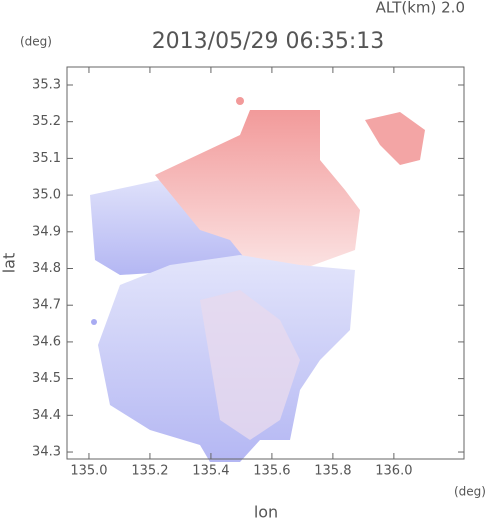 The height and width of the screenshot is (521, 491). What do you see at coordinates (46, 415) in the screenshot?
I see `y-tick-label: 34.4` at bounding box center [46, 415].